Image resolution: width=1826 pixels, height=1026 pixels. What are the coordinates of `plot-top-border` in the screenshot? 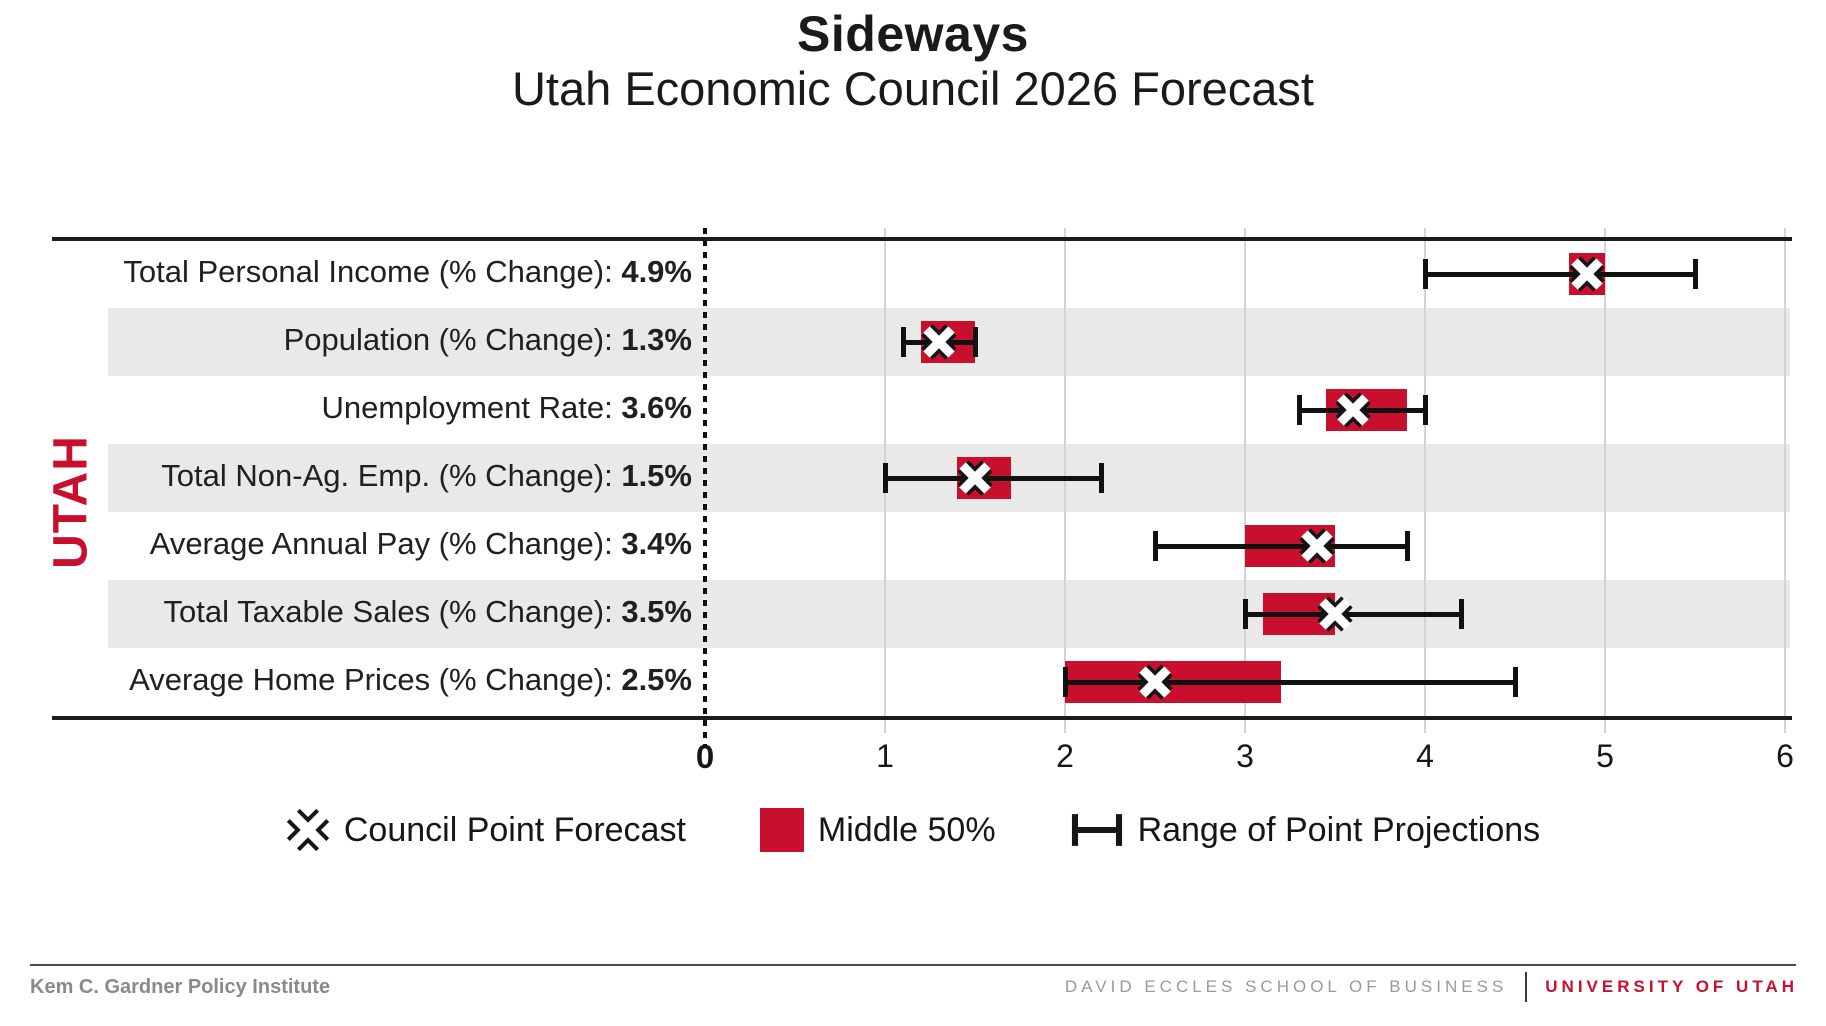 It's located at (922, 239).